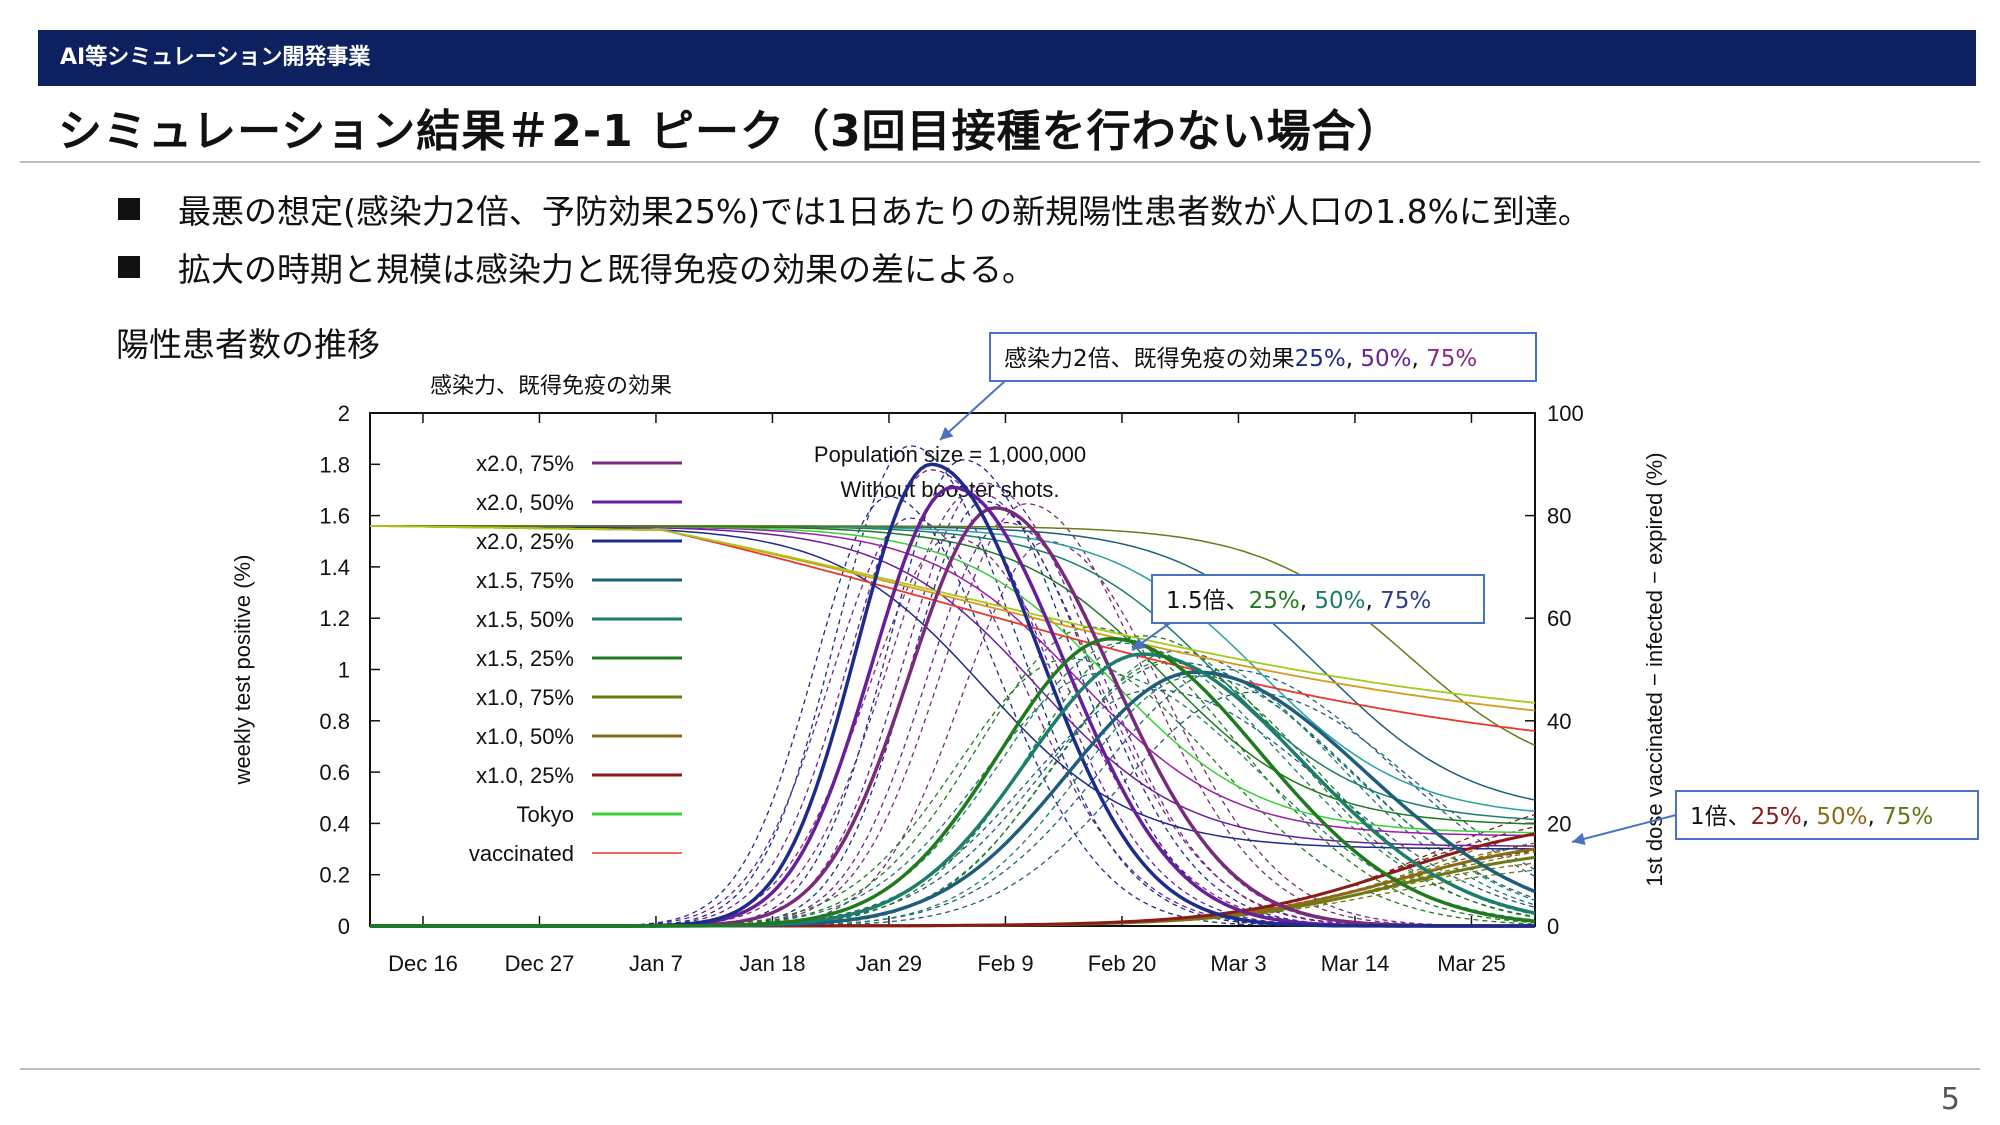 The width and height of the screenshot is (2000, 1125). Describe the element at coordinates (525, 541) in the screenshot. I see `legend-label: x2.0, 25%` at that location.